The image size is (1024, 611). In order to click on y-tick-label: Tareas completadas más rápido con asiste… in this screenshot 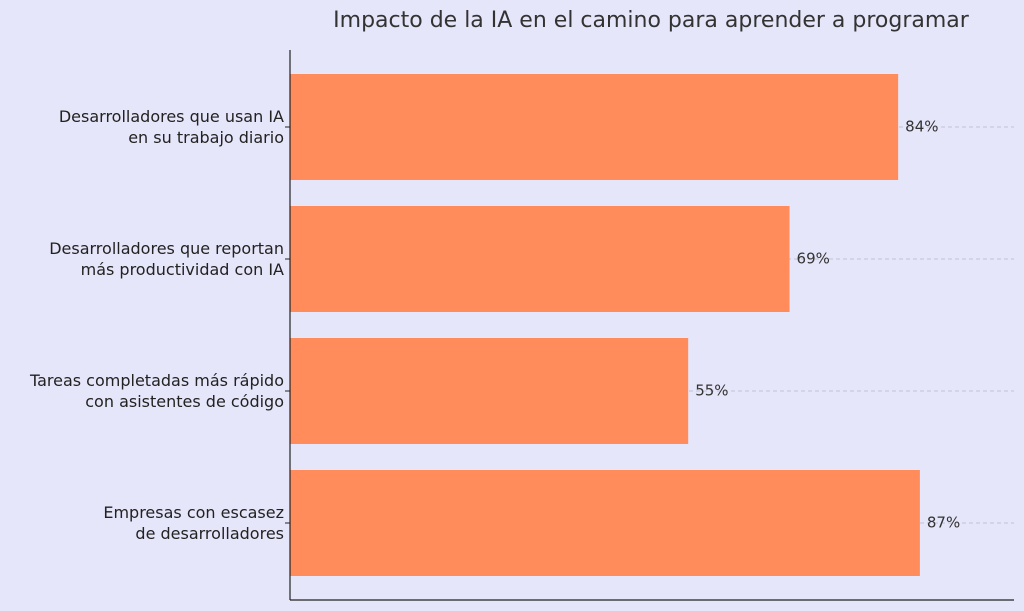, I will do `click(156, 391)`.